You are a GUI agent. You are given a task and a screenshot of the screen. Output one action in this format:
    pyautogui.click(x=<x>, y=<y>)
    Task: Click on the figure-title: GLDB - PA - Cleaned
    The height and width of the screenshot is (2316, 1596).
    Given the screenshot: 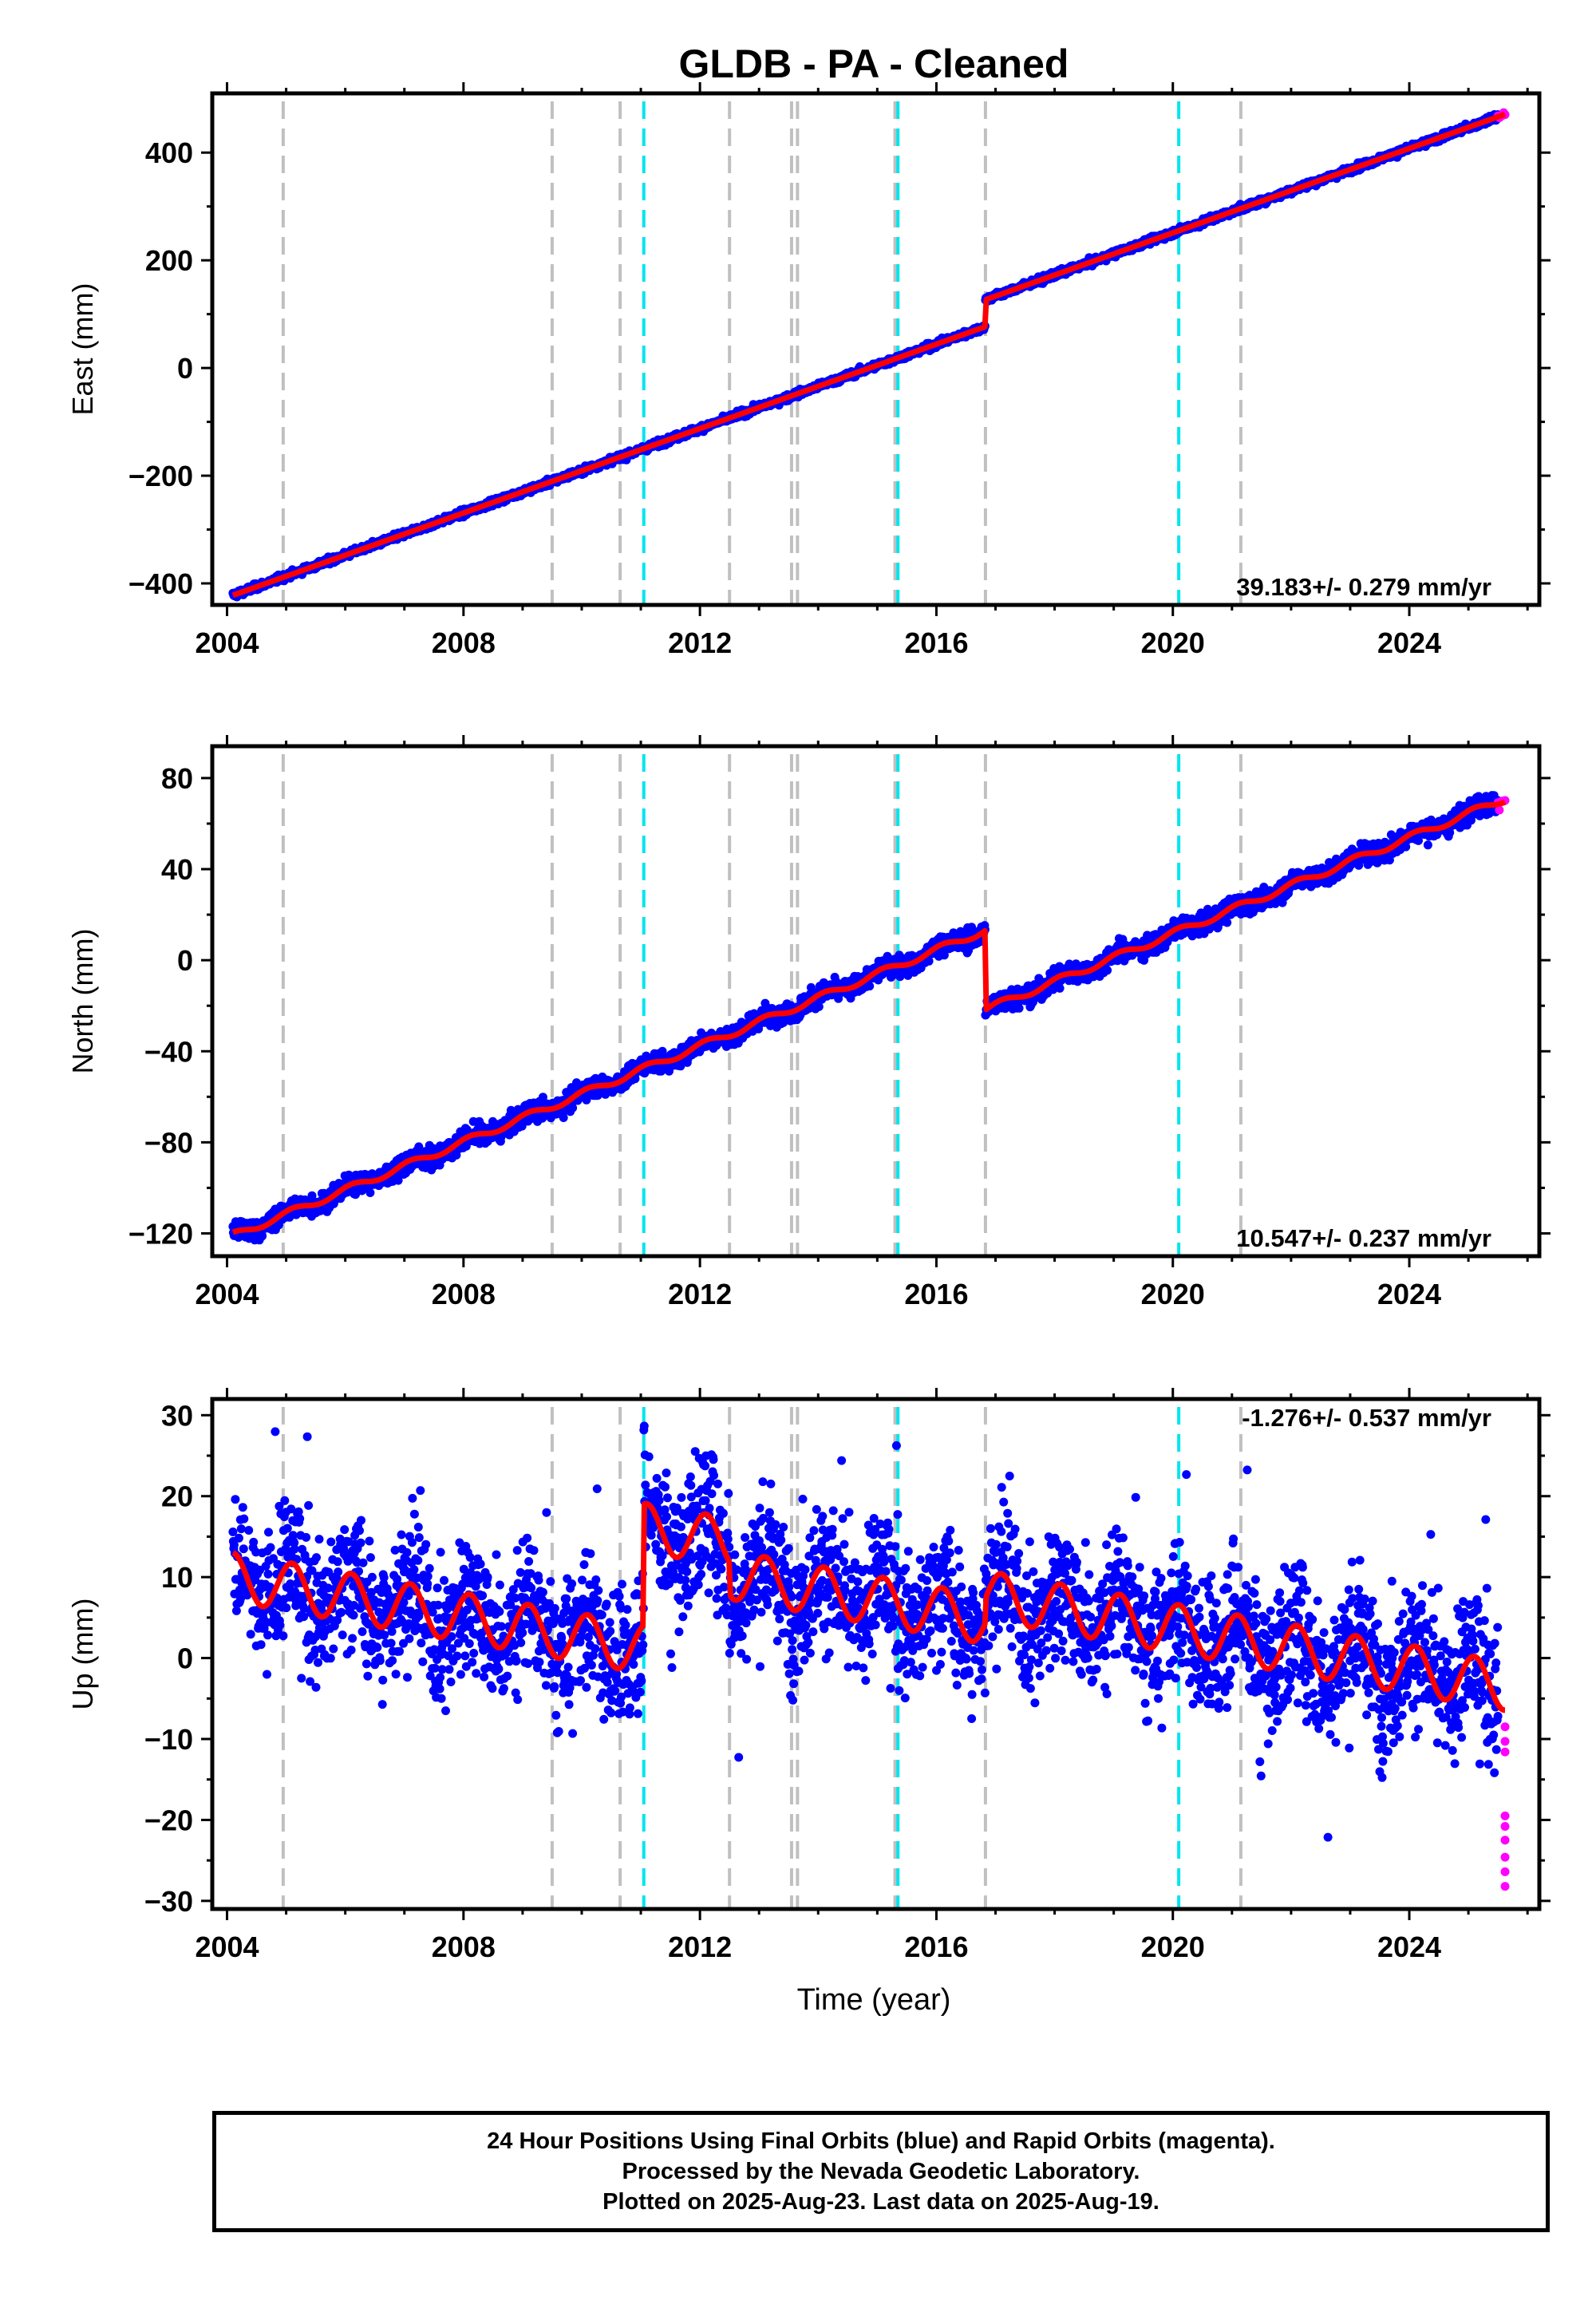 What is the action you would take?
    pyautogui.click(x=874, y=63)
    